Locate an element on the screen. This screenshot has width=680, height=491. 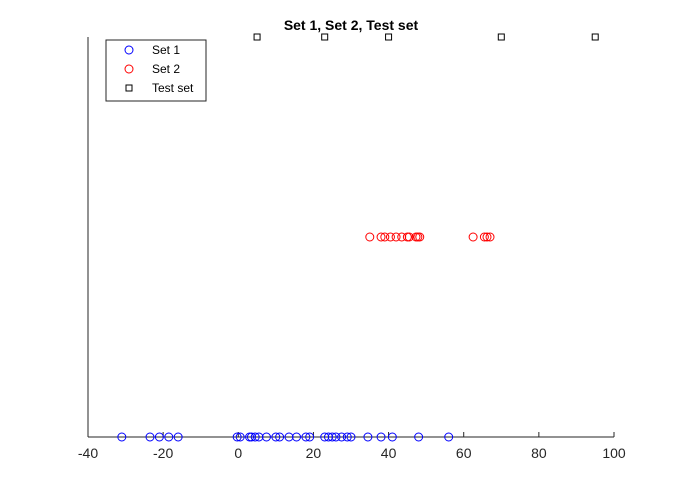
x-tick-label: 40 is located at coordinates (389, 453).